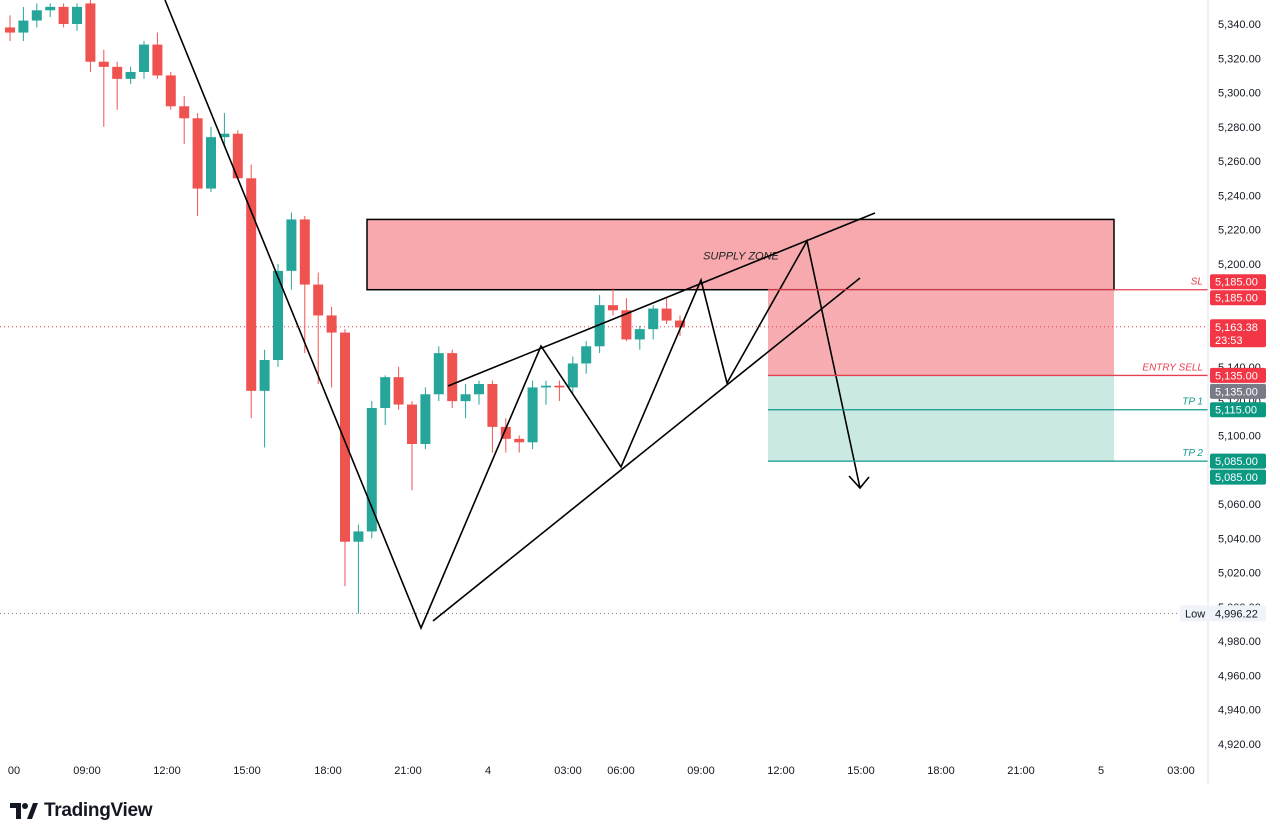 Image resolution: width=1280 pixels, height=839 pixels. Describe the element at coordinates (81, 811) in the screenshot. I see `tradingview-logo: TradingView` at that location.